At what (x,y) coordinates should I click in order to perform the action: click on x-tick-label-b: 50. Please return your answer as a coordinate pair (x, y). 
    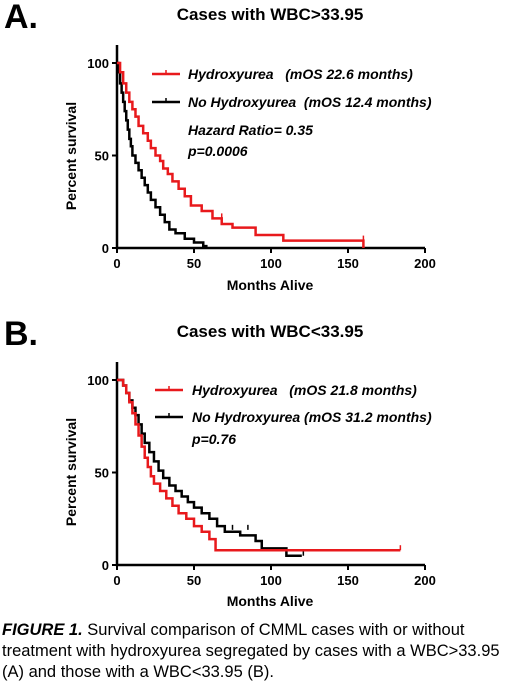
    Looking at the image, I should click on (194, 580).